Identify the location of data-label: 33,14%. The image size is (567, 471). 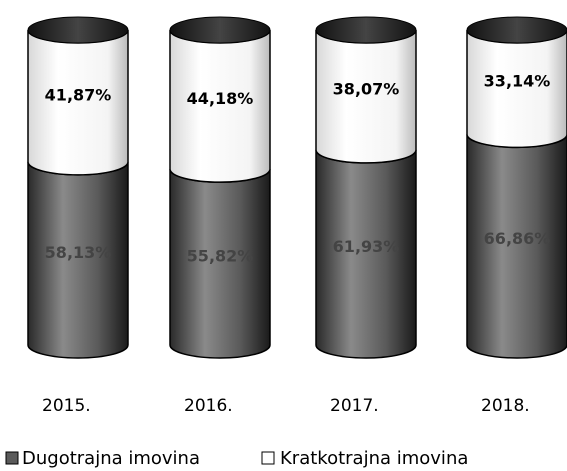
(517, 81).